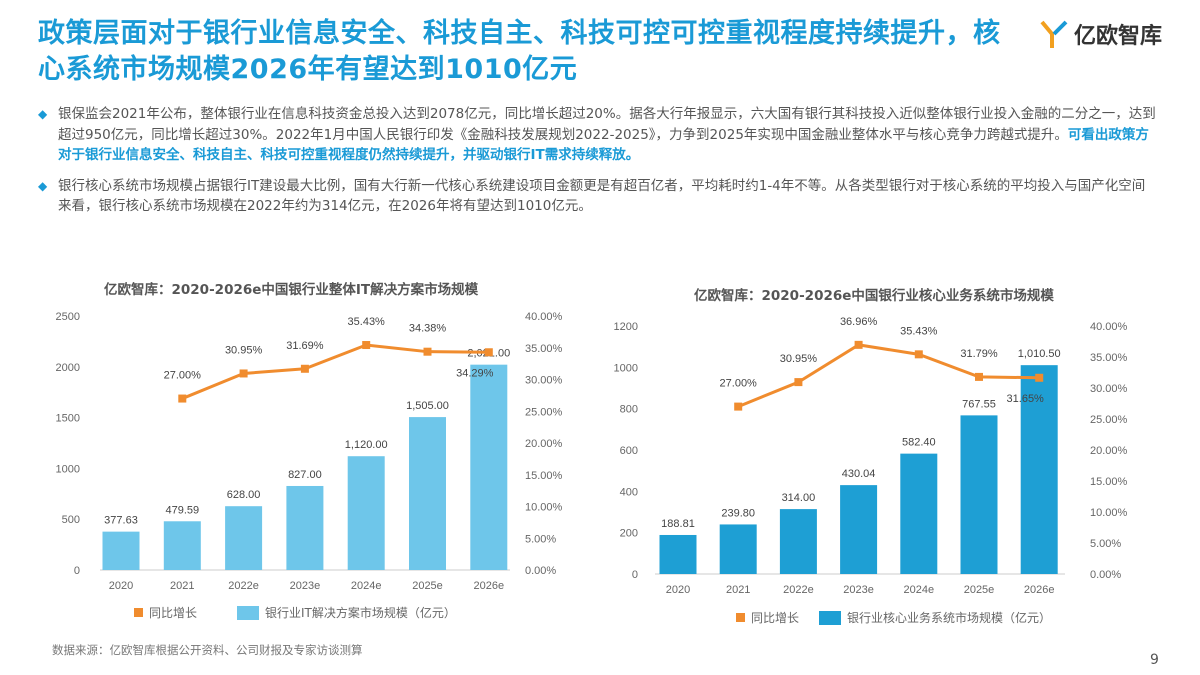  What do you see at coordinates (207, 650) in the screenshot?
I see `data-source: 数据来源：亿欧智库根据公开资料、公司财报及专家访谈测算` at bounding box center [207, 650].